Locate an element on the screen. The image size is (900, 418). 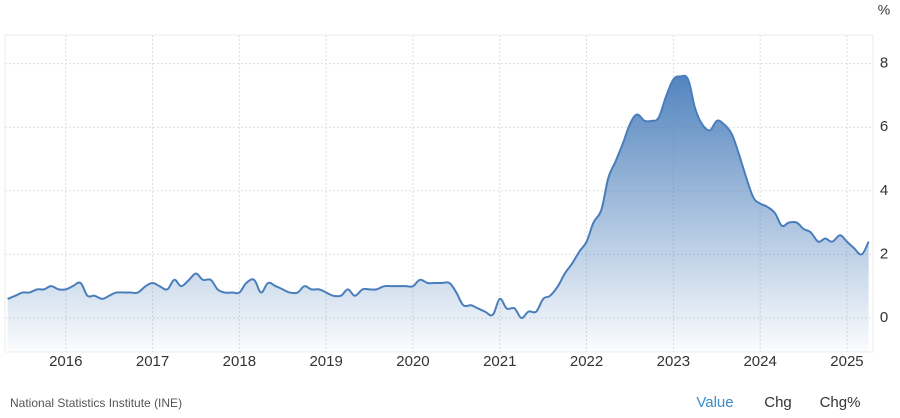
tab: Chg% is located at coordinates (840, 402).